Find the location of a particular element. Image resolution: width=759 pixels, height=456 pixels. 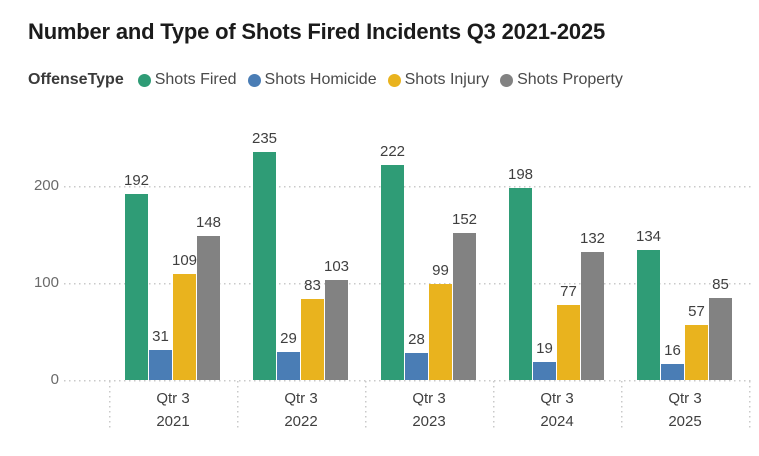

category-year-label: 2023 is located at coordinates (429, 421).